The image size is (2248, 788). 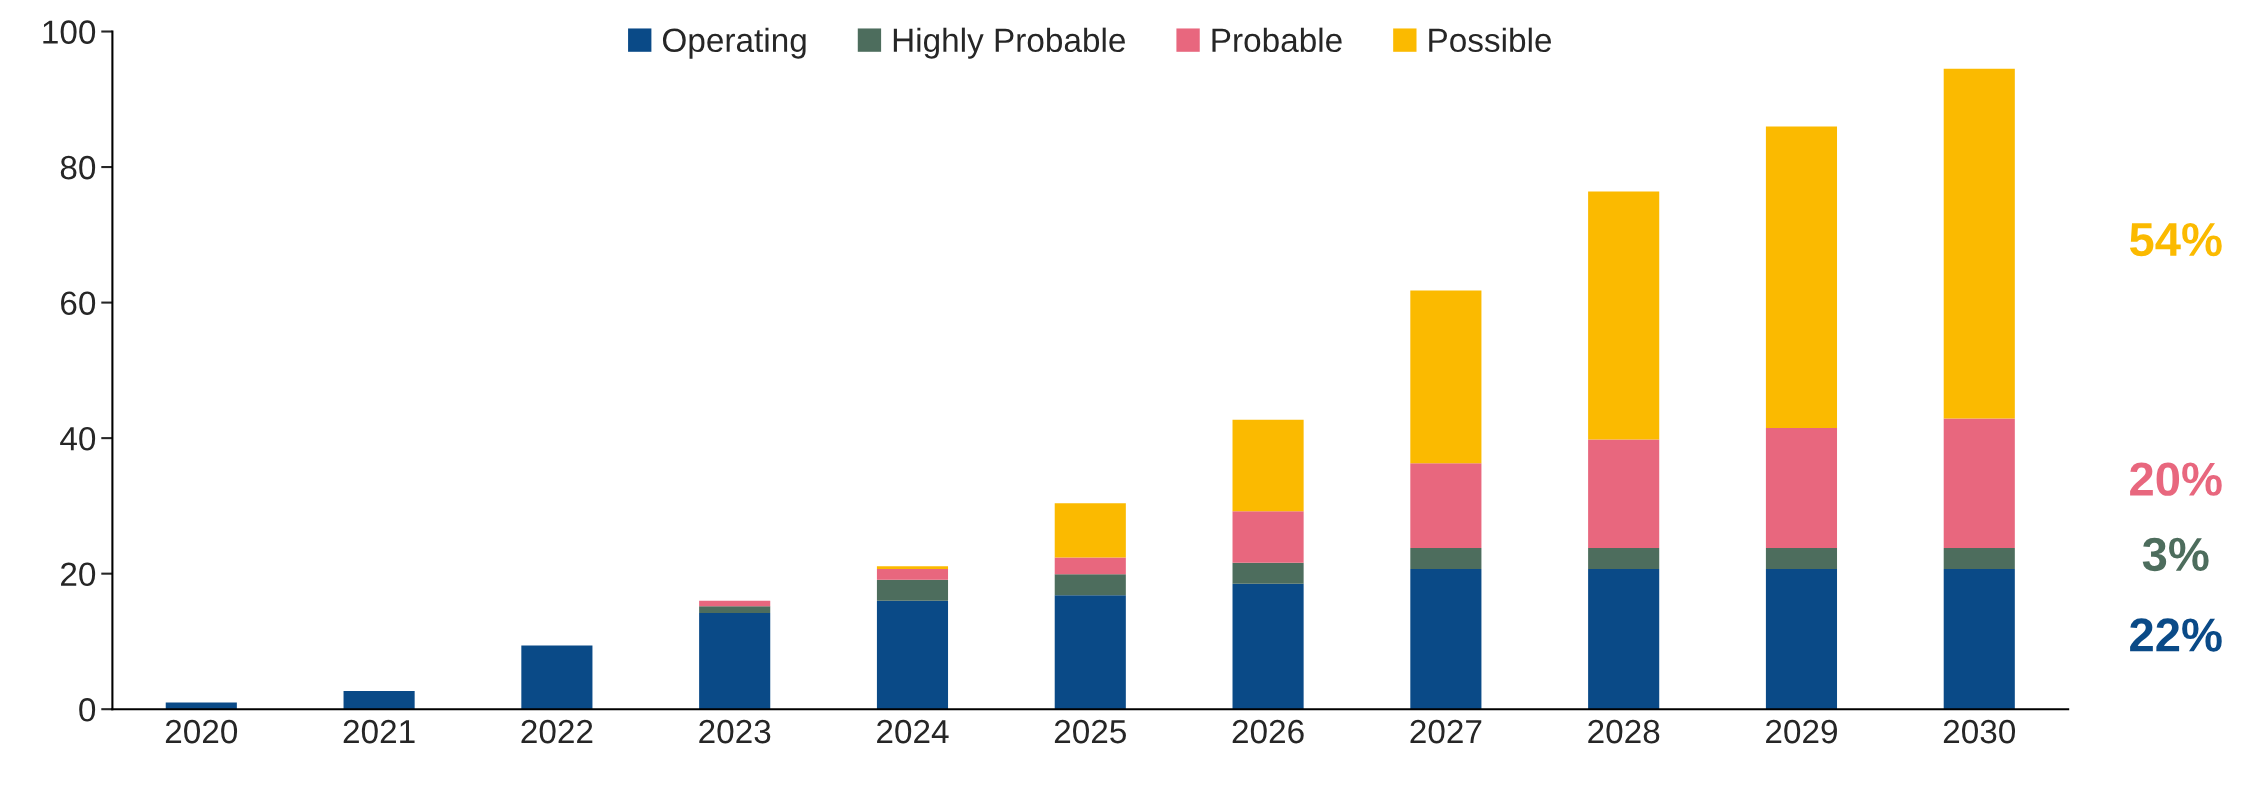 What do you see at coordinates (913, 731) in the screenshot?
I see `x-tick-label: 2024` at bounding box center [913, 731].